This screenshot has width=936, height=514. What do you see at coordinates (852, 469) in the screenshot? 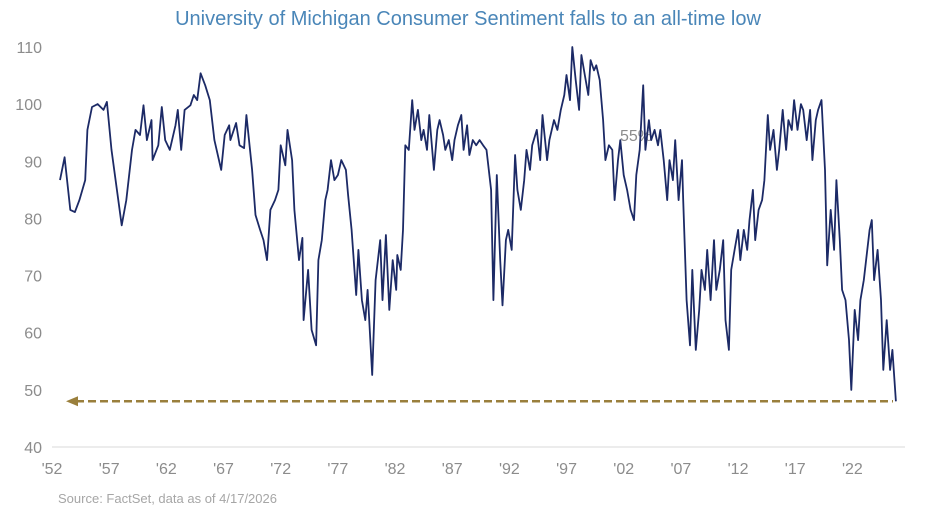
I see `x-tick-label: '22` at bounding box center [852, 469].